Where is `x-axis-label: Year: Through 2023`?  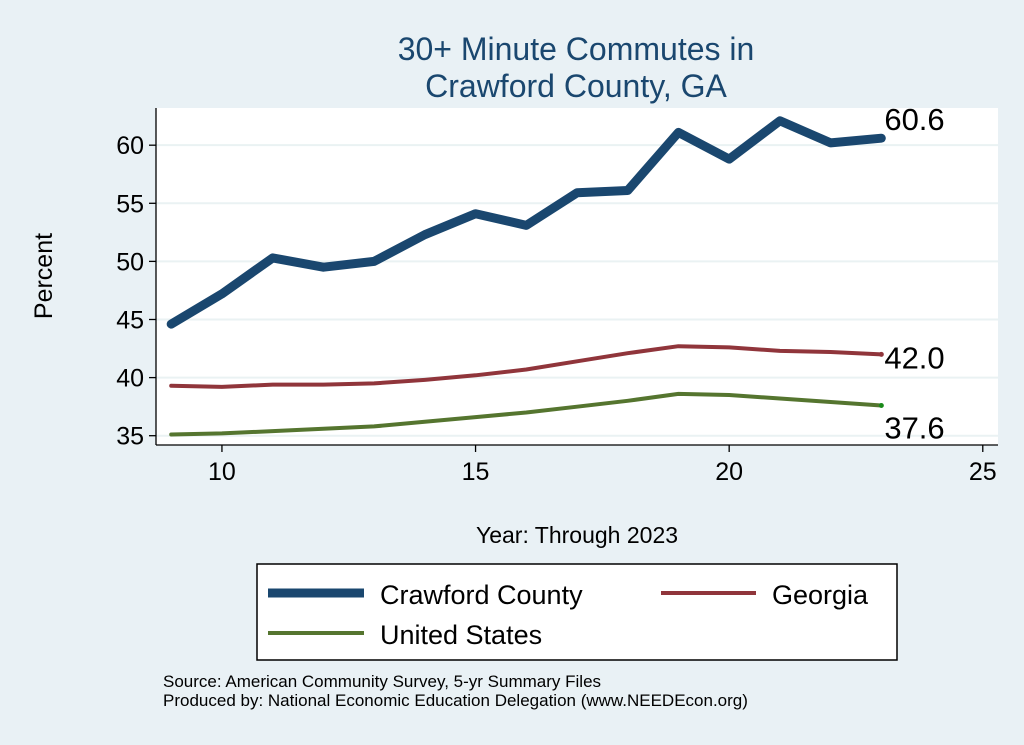
x-axis-label: Year: Through 2023 is located at coordinates (577, 535).